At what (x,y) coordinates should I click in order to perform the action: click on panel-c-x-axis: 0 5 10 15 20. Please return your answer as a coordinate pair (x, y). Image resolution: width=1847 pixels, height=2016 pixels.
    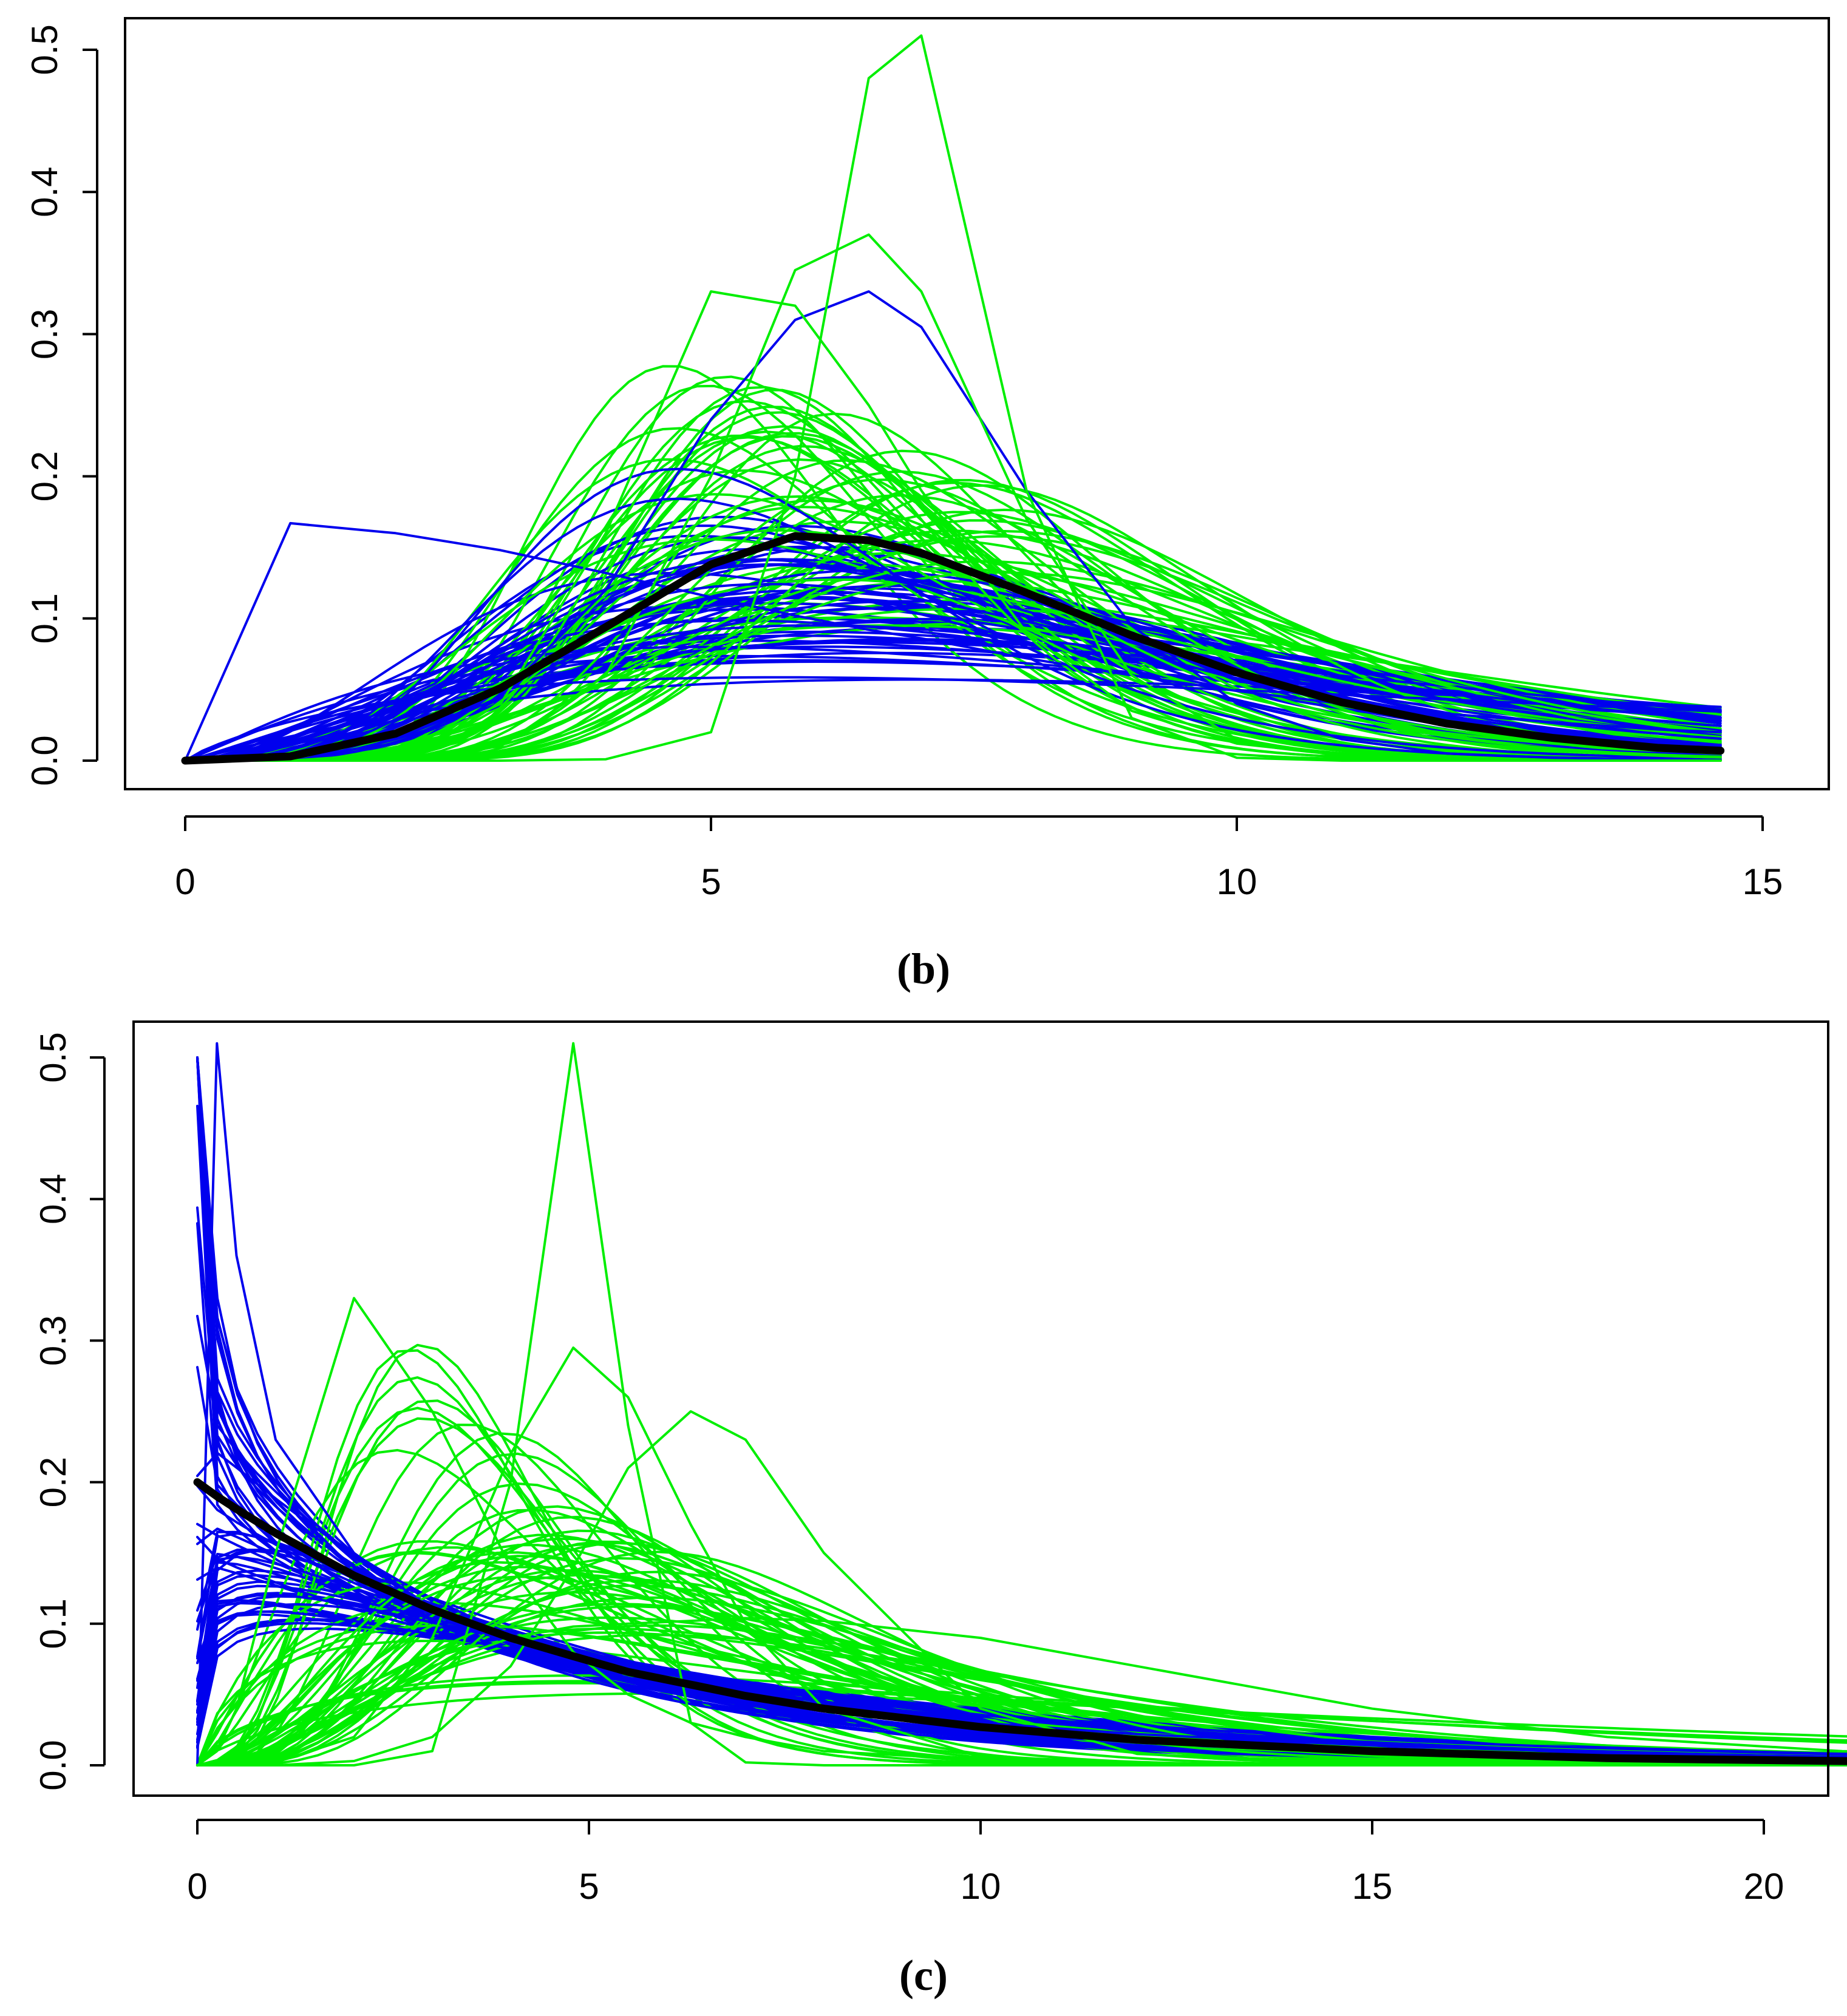
    Looking at the image, I should click on (986, 1863).